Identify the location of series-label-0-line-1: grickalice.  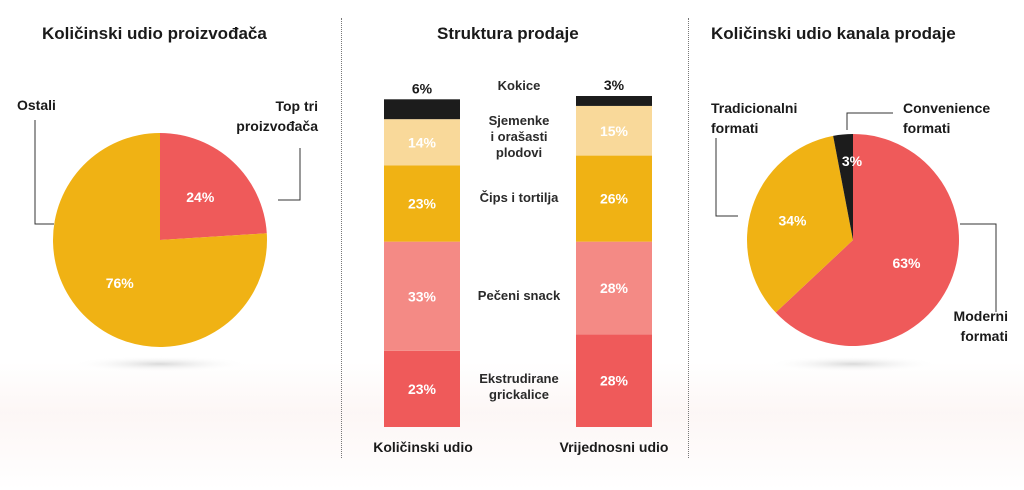
(519, 394).